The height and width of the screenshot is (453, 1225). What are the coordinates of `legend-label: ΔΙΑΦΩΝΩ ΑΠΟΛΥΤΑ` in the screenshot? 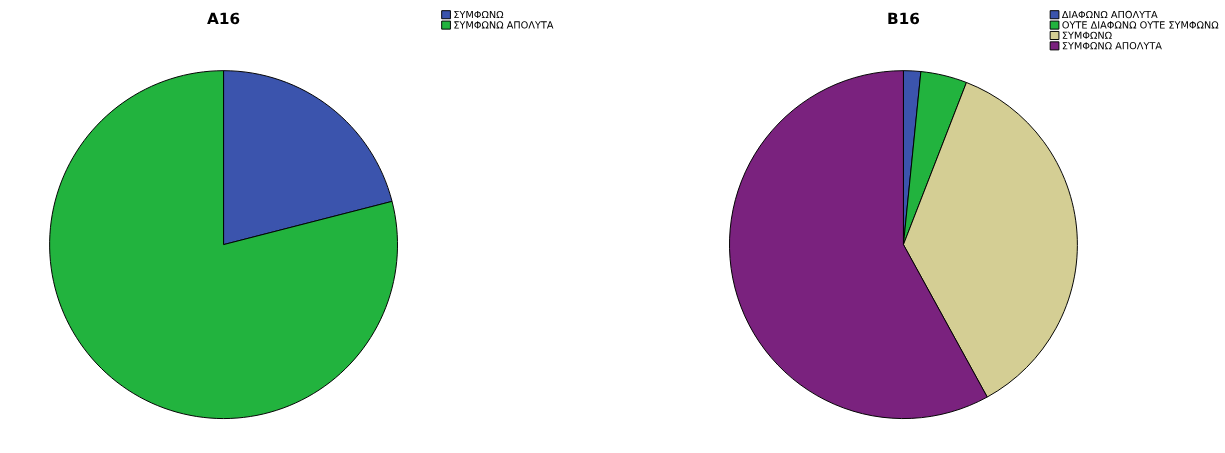 It's located at (1109, 14).